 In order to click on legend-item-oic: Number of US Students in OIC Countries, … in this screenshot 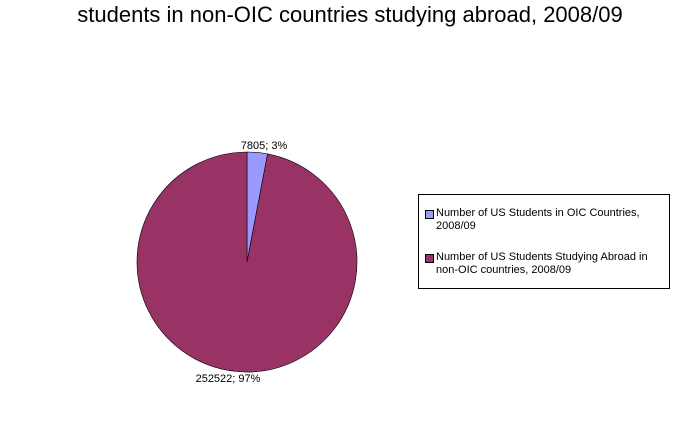, I will do `click(545, 220)`.